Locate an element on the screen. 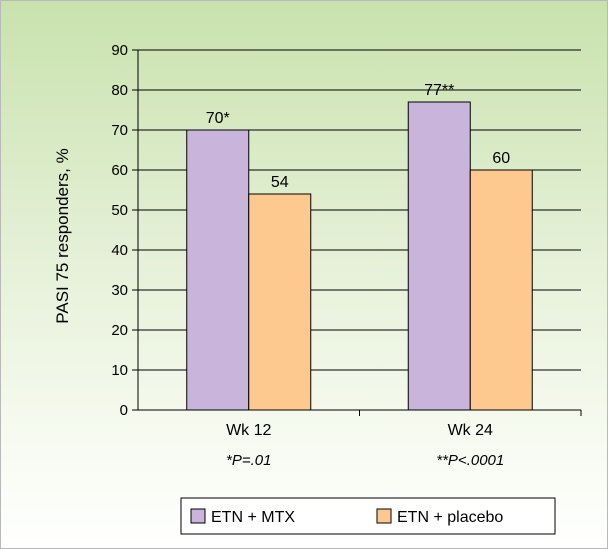  significance-note: *P=.01 is located at coordinates (248, 460).